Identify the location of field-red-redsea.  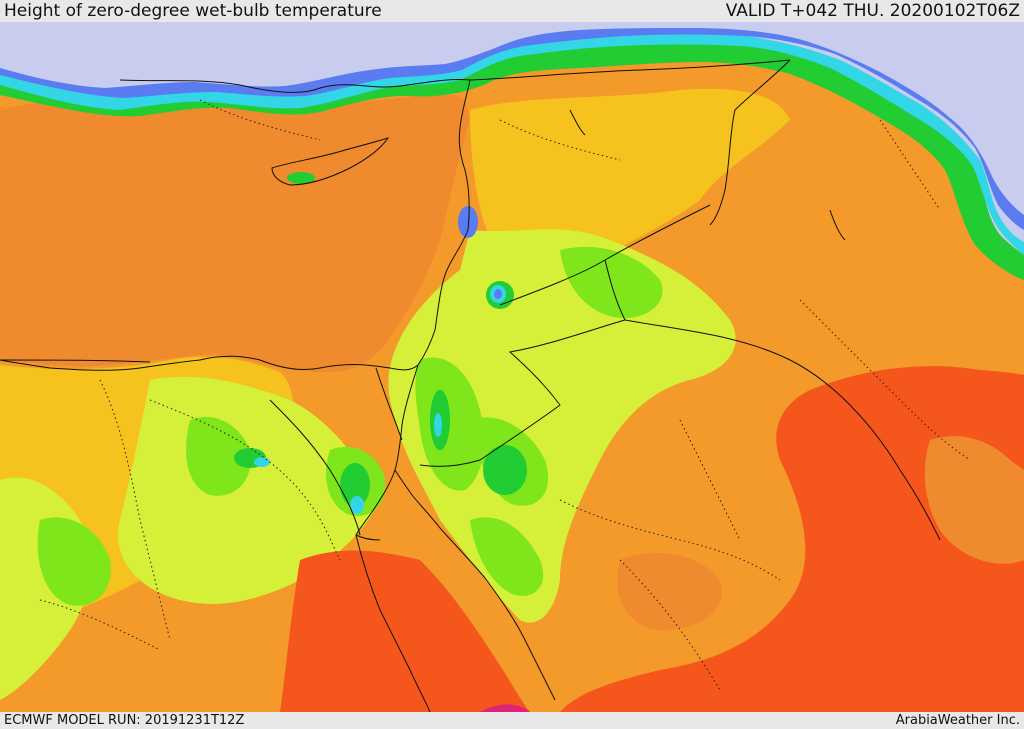
(405, 631).